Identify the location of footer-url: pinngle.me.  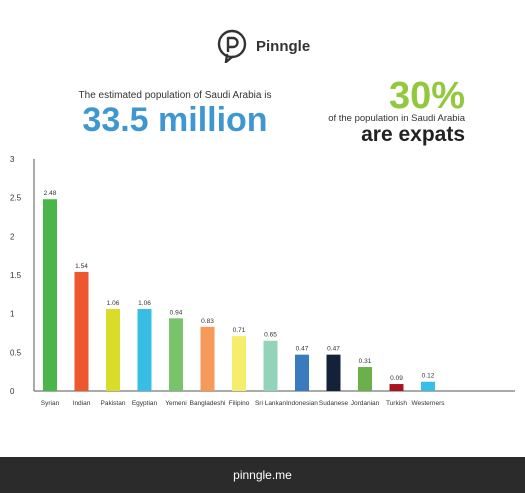
(262, 475).